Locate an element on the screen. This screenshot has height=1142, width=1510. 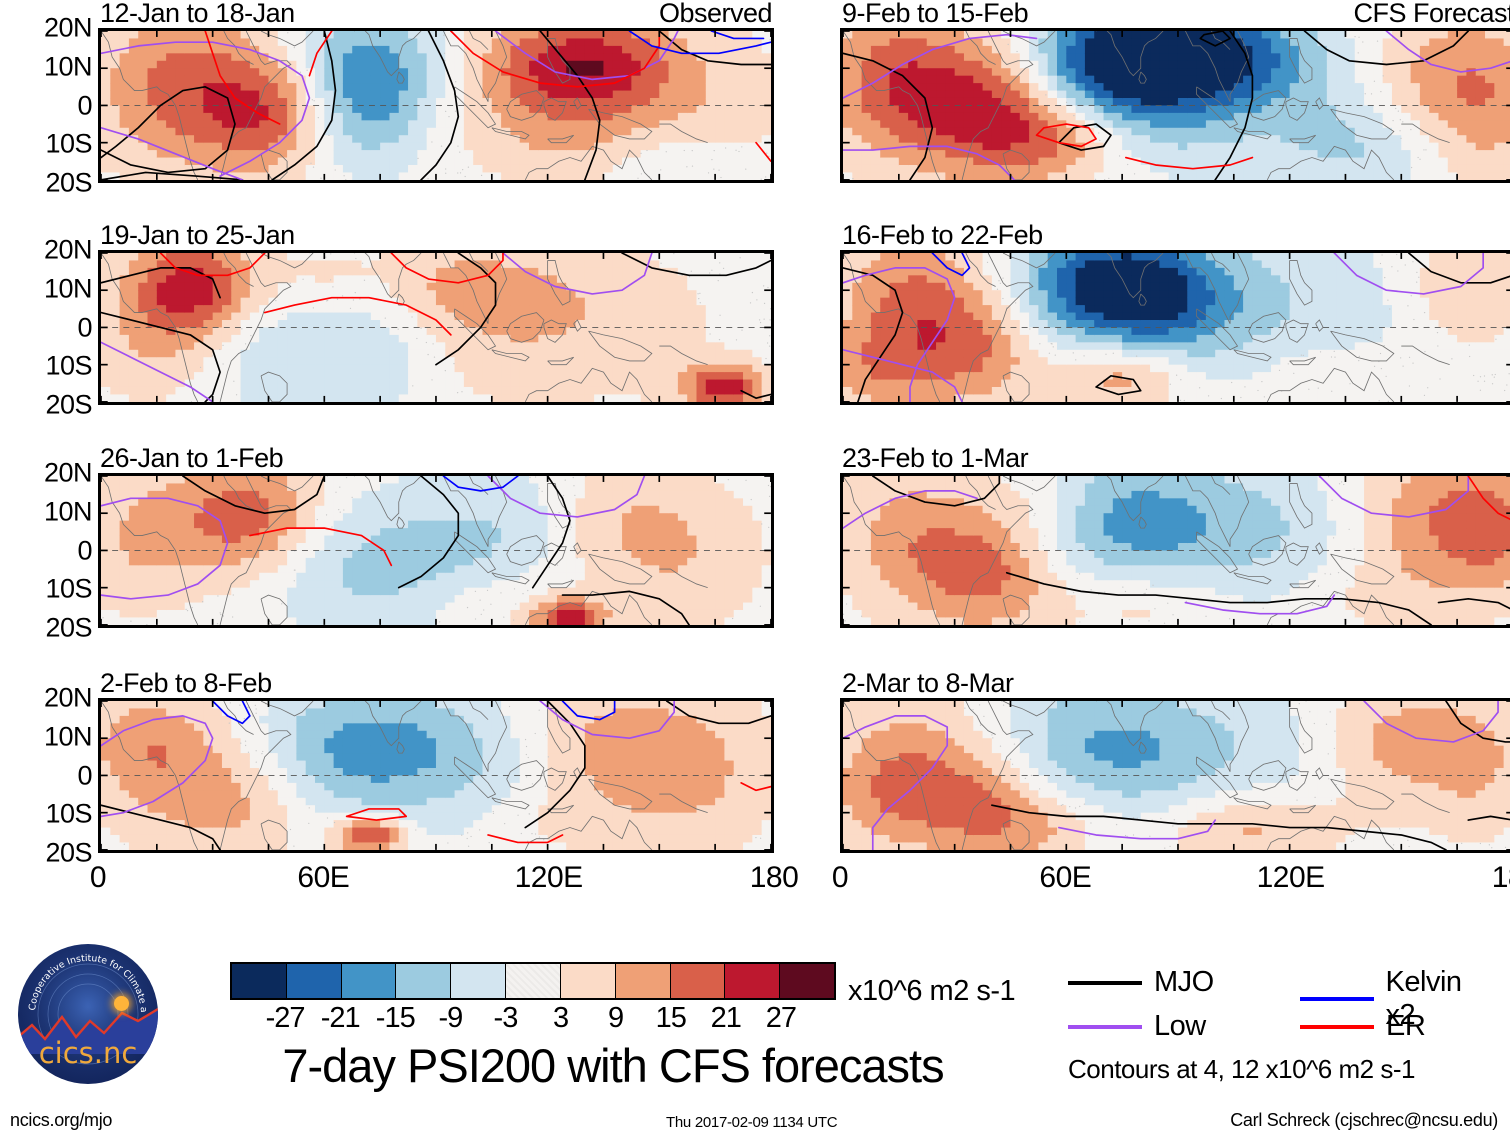
figure-title: 7-day PSI200 with CFS forecasts is located at coordinates (613, 1065).